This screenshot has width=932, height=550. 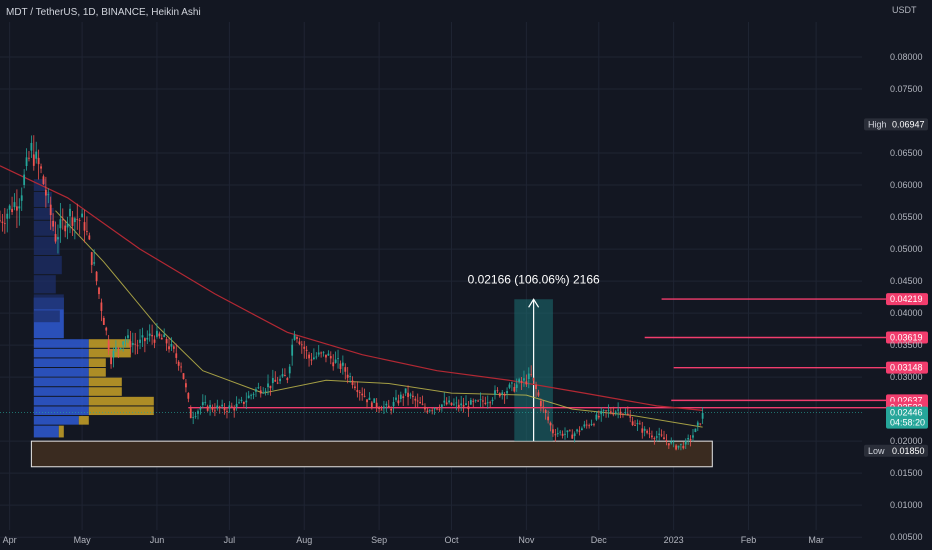 I want to click on level-price-label: 0.04219, so click(x=906, y=299).